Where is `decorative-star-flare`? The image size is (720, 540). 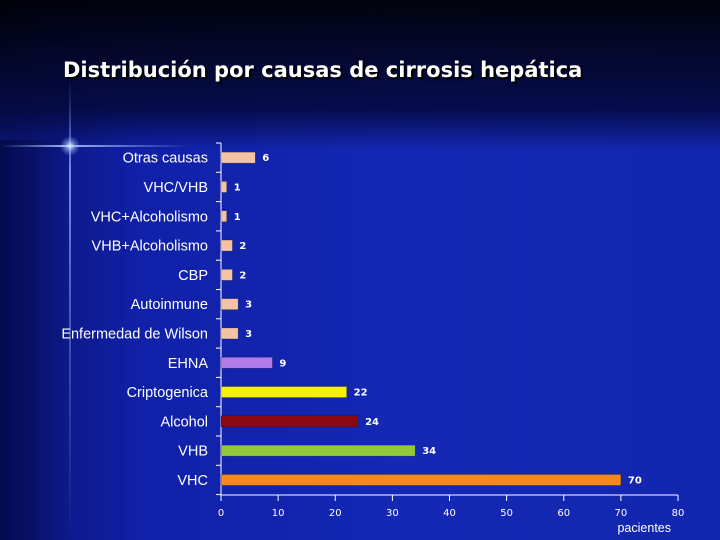 decorative-star-flare is located at coordinates (70, 146).